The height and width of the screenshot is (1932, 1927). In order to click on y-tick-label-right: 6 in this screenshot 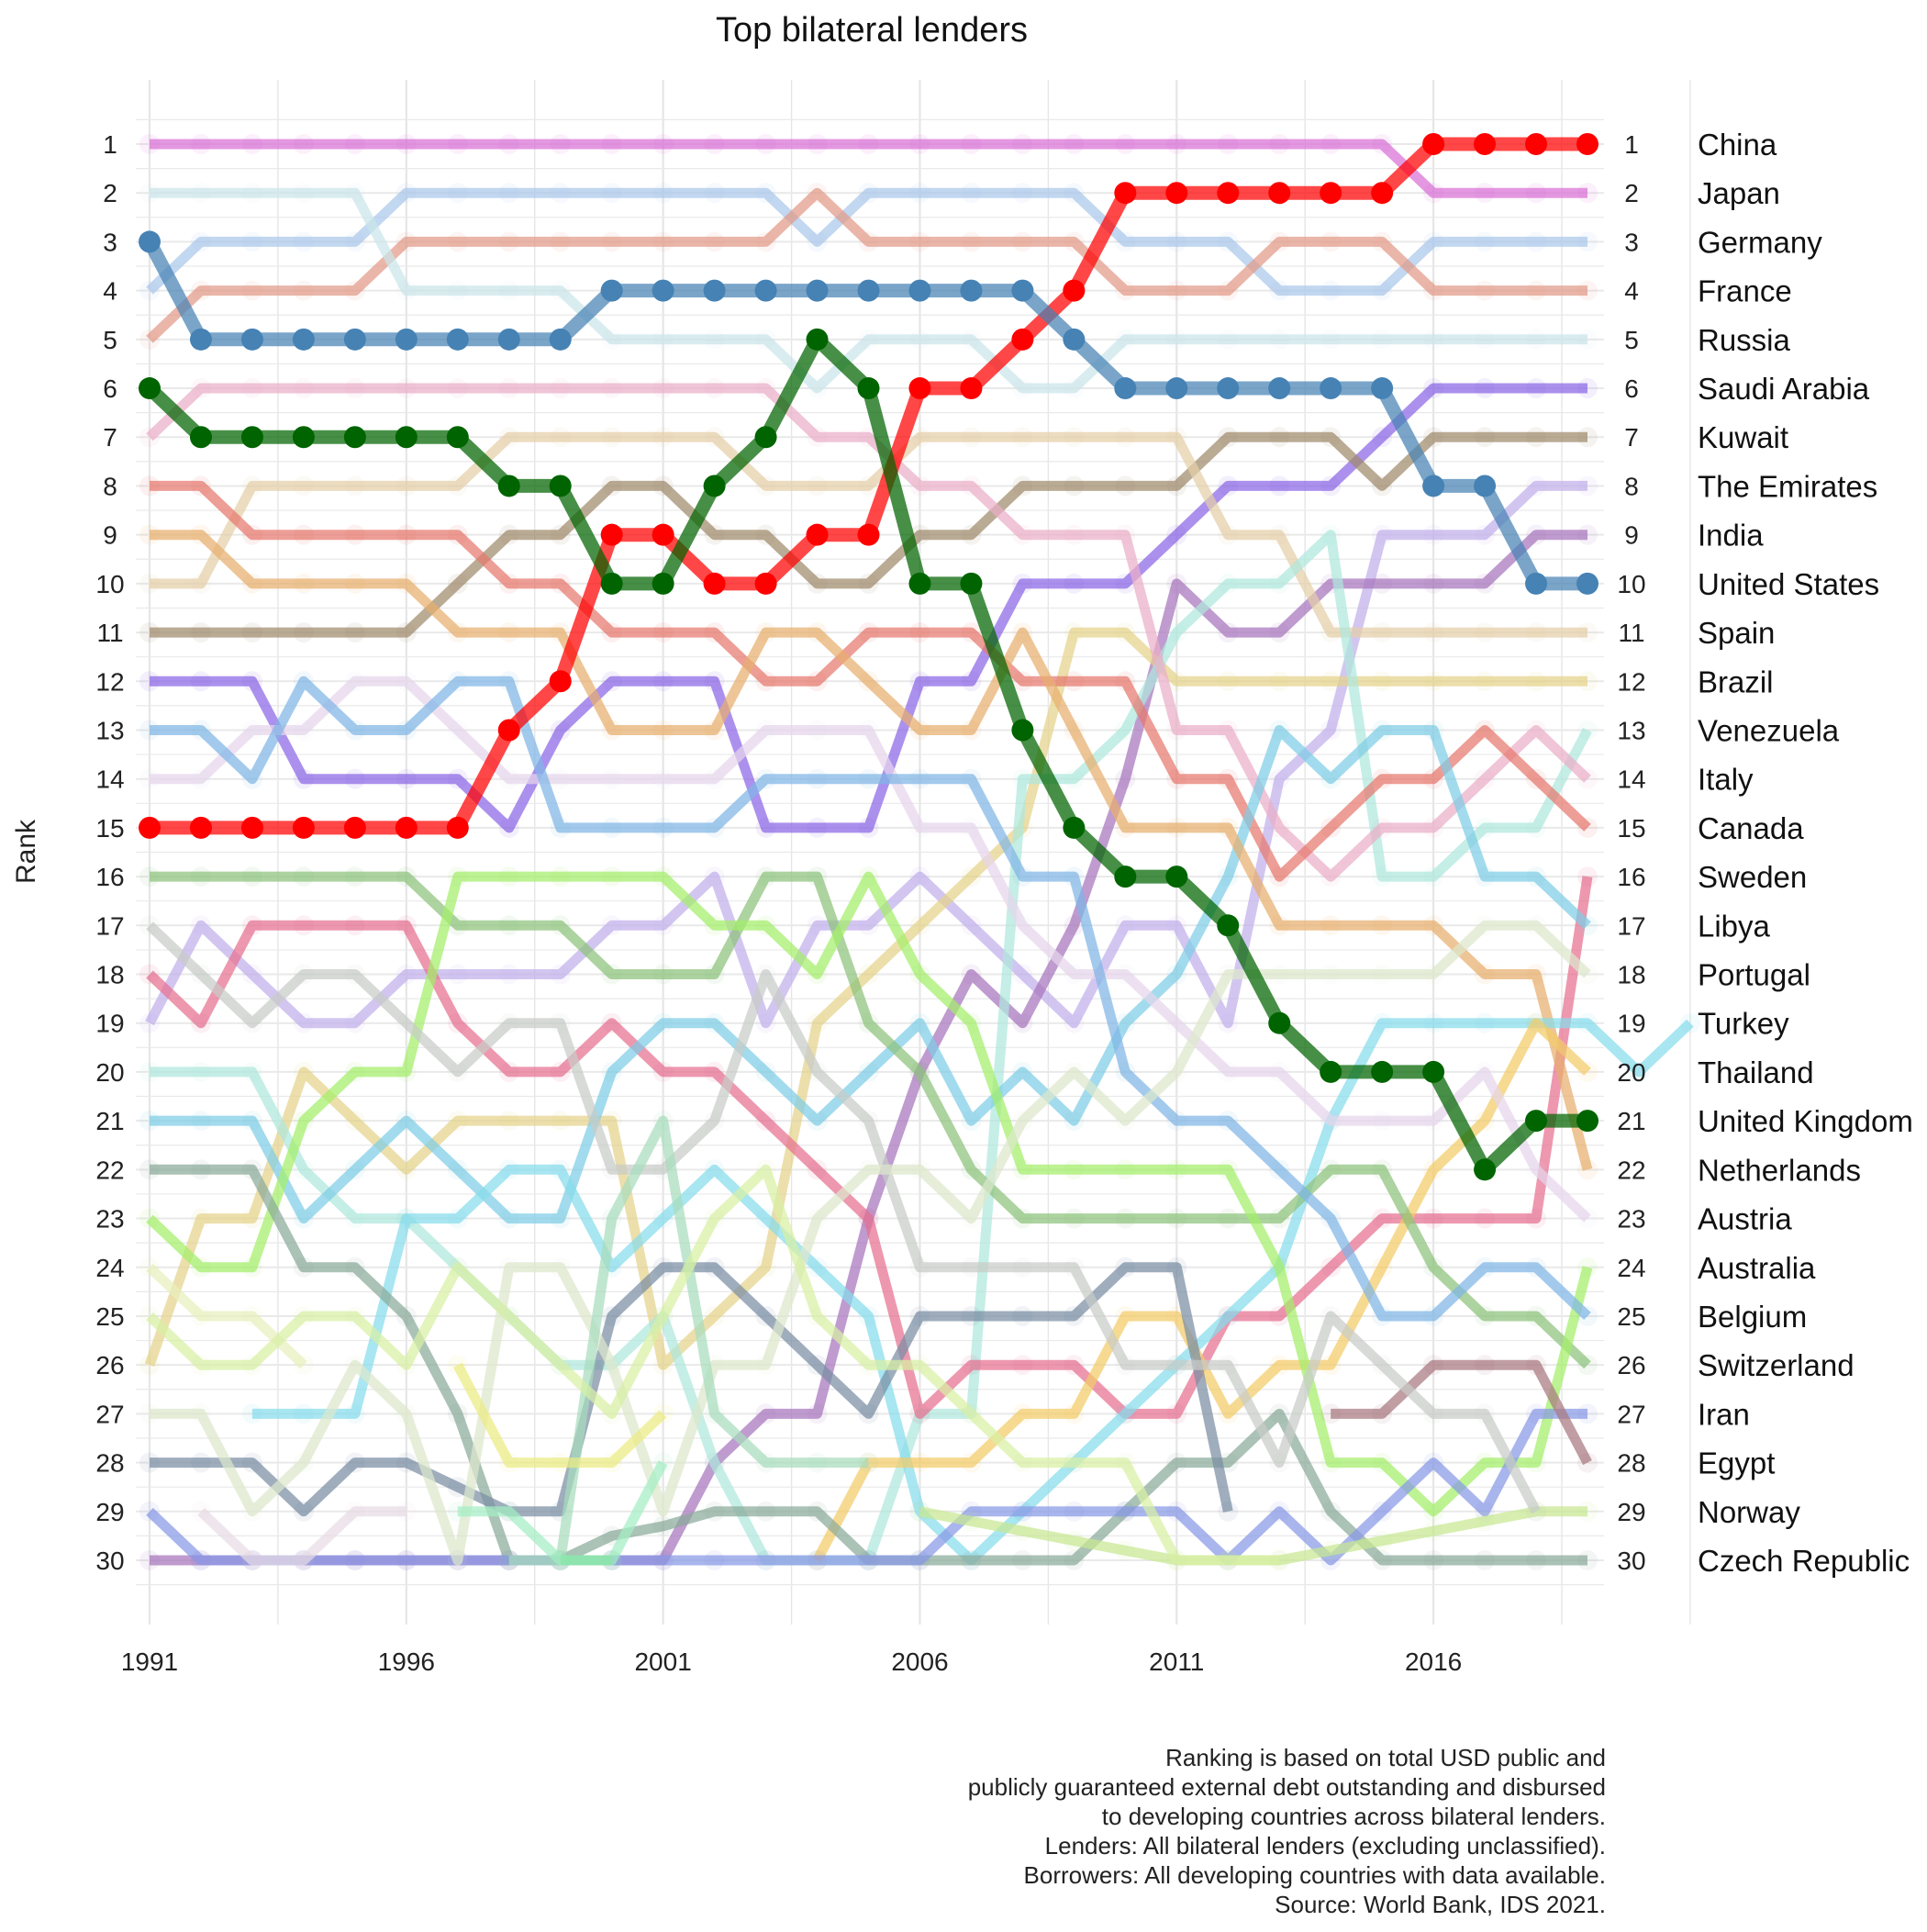, I will do `click(1631, 388)`.